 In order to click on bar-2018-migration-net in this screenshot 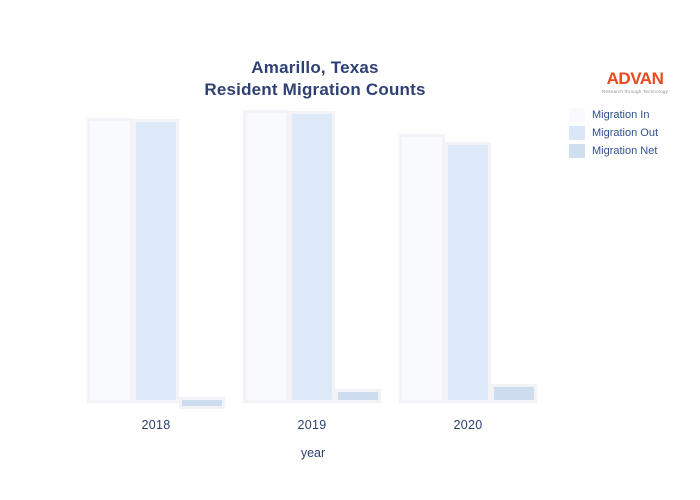, I will do `click(202, 403)`.